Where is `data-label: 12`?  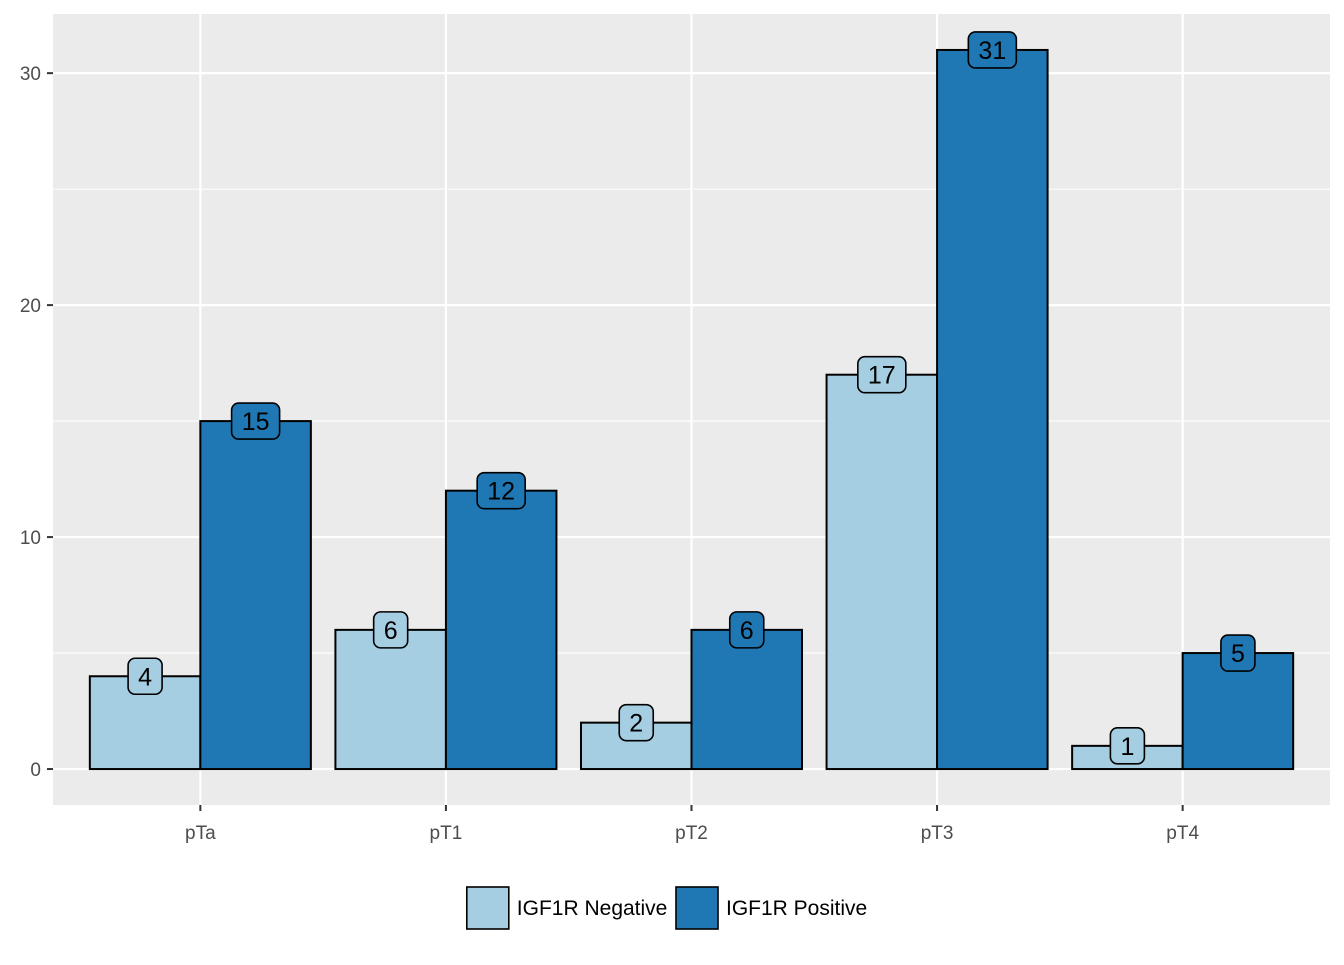 data-label: 12 is located at coordinates (501, 492).